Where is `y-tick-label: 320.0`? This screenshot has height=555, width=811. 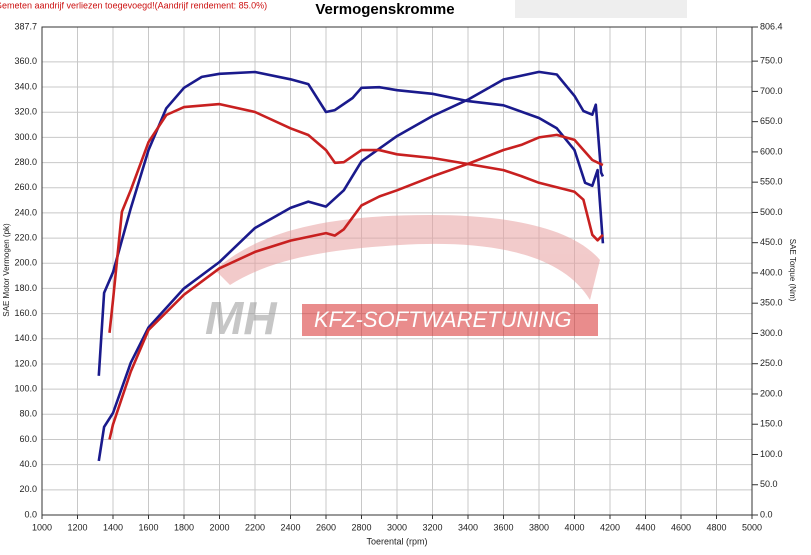
y-tick-label: 320.0 is located at coordinates (25, 112).